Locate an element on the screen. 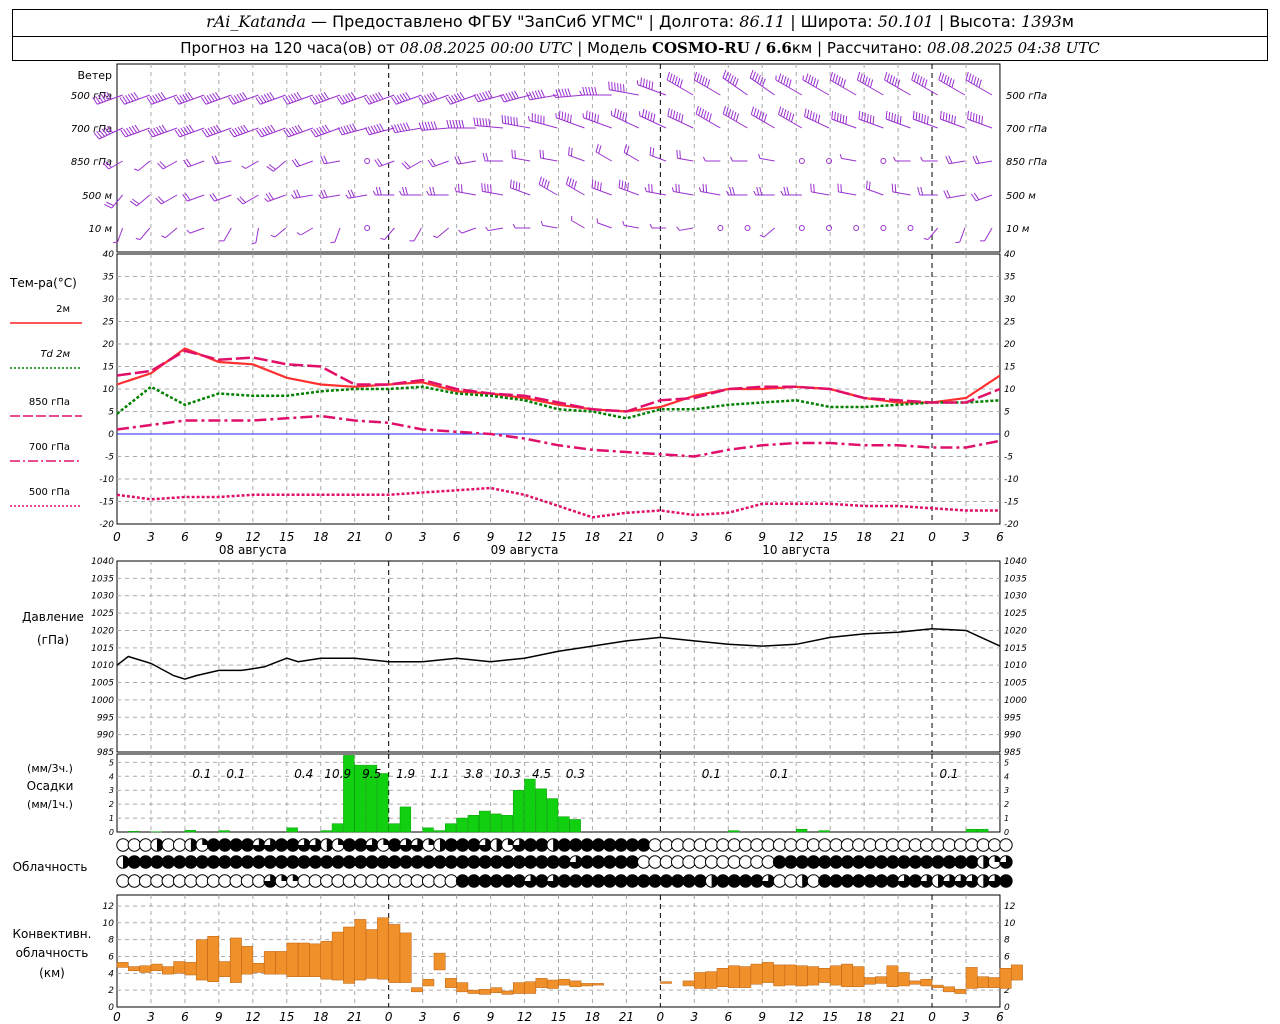 The width and height of the screenshot is (1280, 1024). precip-ytick-left: 5 is located at coordinates (111, 762).